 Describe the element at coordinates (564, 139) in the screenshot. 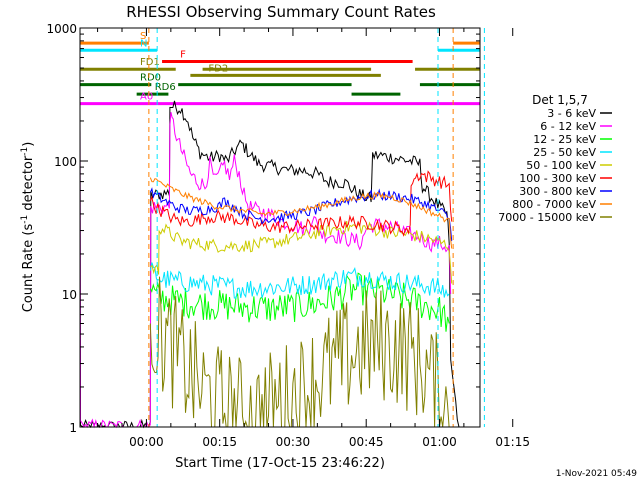

I see `legend-label-3: 12 - 25 keV` at that location.